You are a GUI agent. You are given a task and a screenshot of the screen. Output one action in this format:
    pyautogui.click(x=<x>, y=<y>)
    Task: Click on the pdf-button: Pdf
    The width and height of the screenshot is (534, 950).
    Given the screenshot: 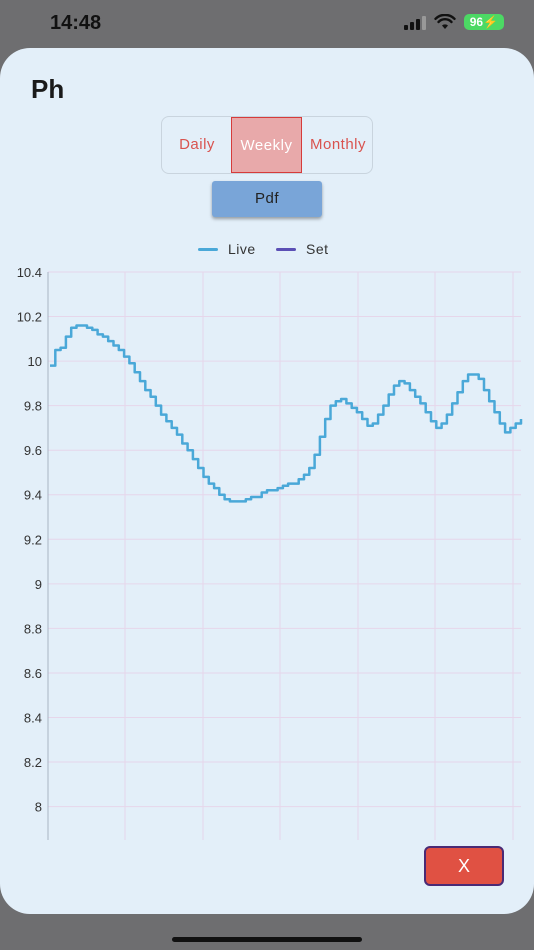 What is the action you would take?
    pyautogui.click(x=267, y=199)
    